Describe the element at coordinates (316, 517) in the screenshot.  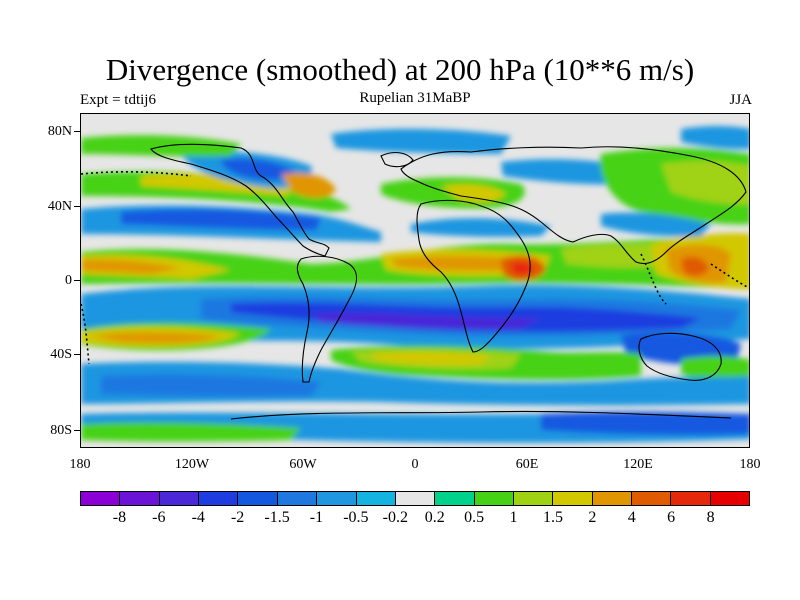
I see `colorbar-label: -1` at that location.